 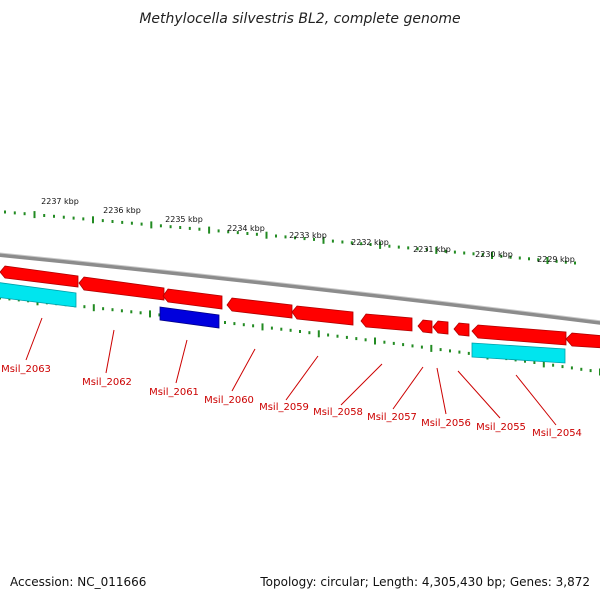 I want to click on kbp-label: 2229 kbp, so click(x=556, y=259).